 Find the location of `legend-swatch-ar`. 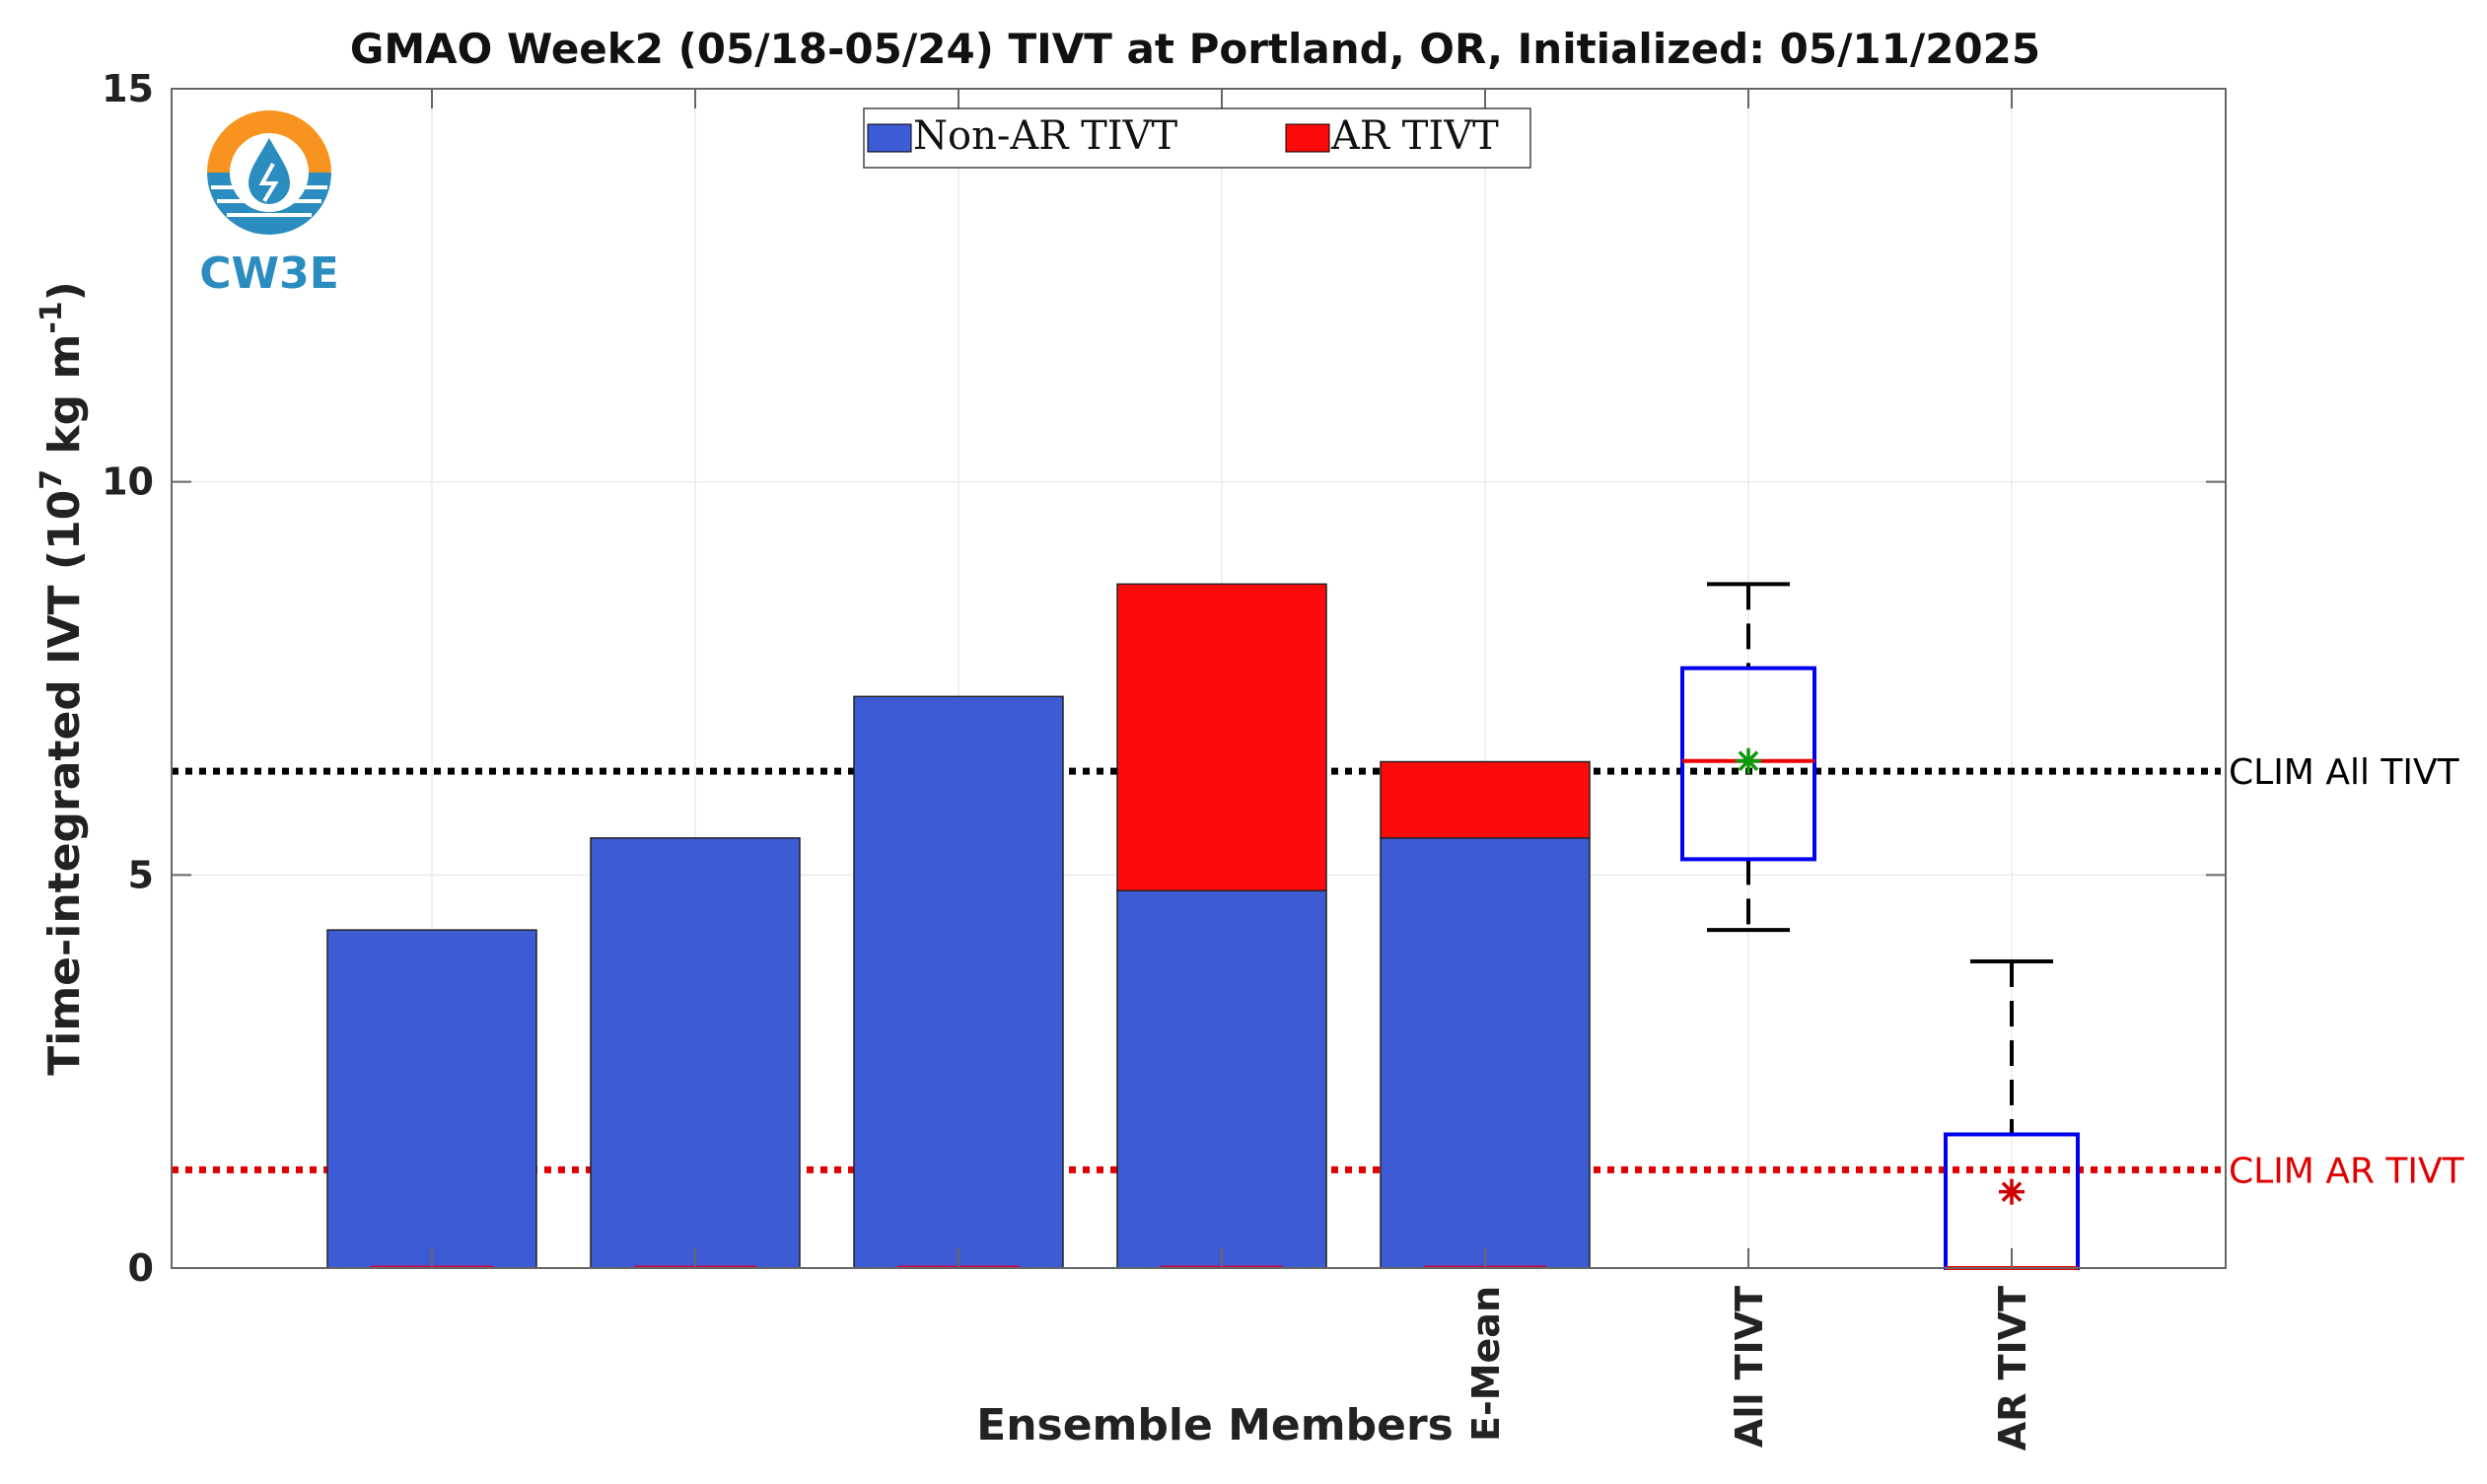

legend-swatch-ar is located at coordinates (1307, 138).